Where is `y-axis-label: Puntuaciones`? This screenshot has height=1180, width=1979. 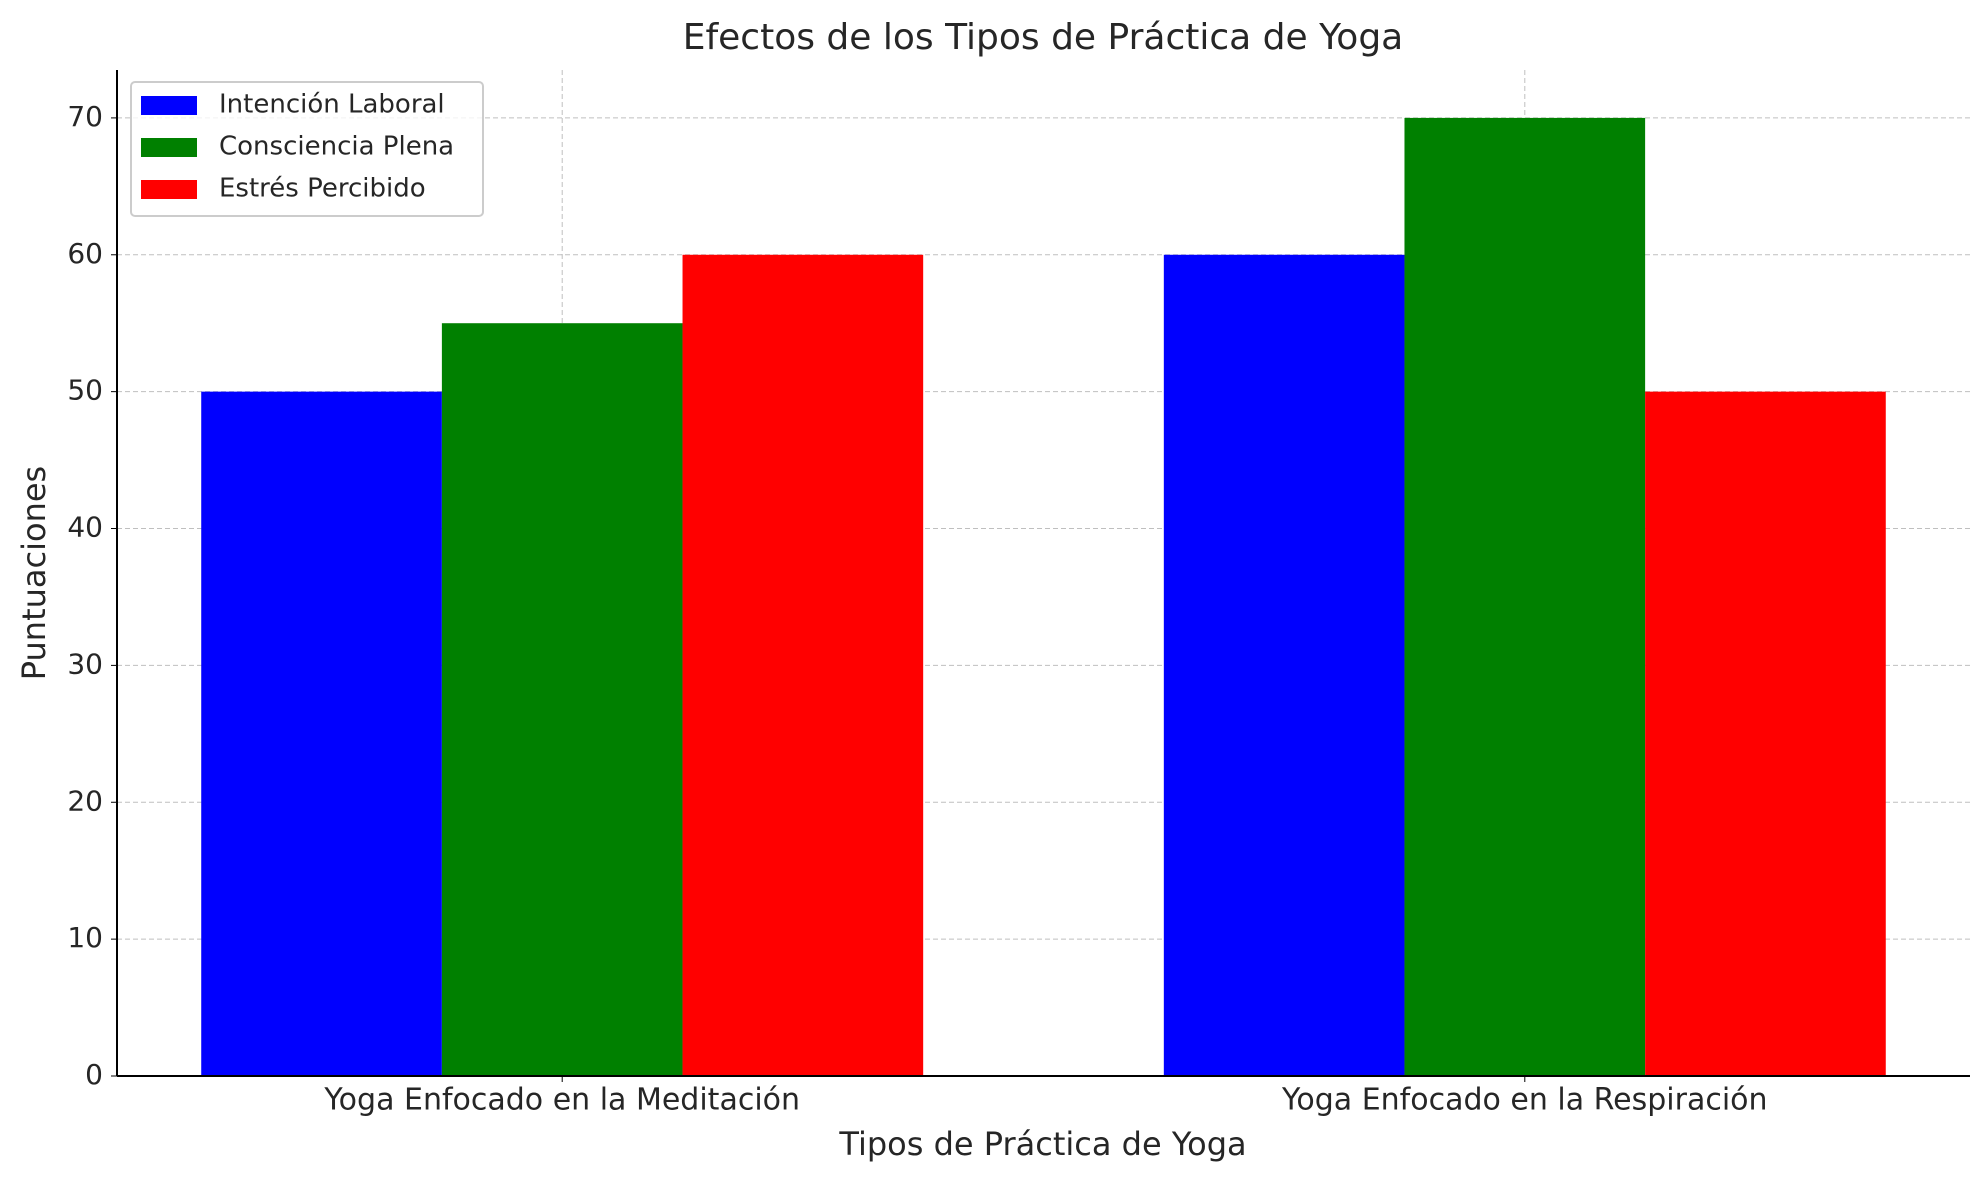
y-axis-label: Puntuaciones is located at coordinates (34, 573).